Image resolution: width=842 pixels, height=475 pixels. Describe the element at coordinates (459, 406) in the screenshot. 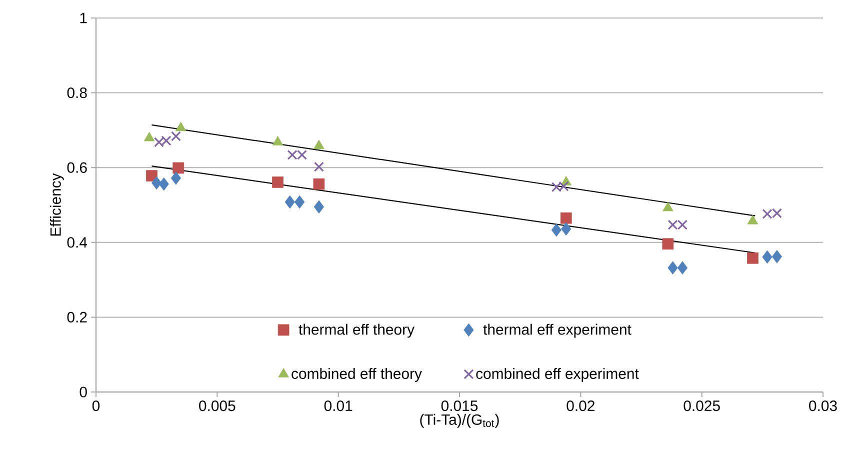

I see `x-tick-label: 0.015` at that location.